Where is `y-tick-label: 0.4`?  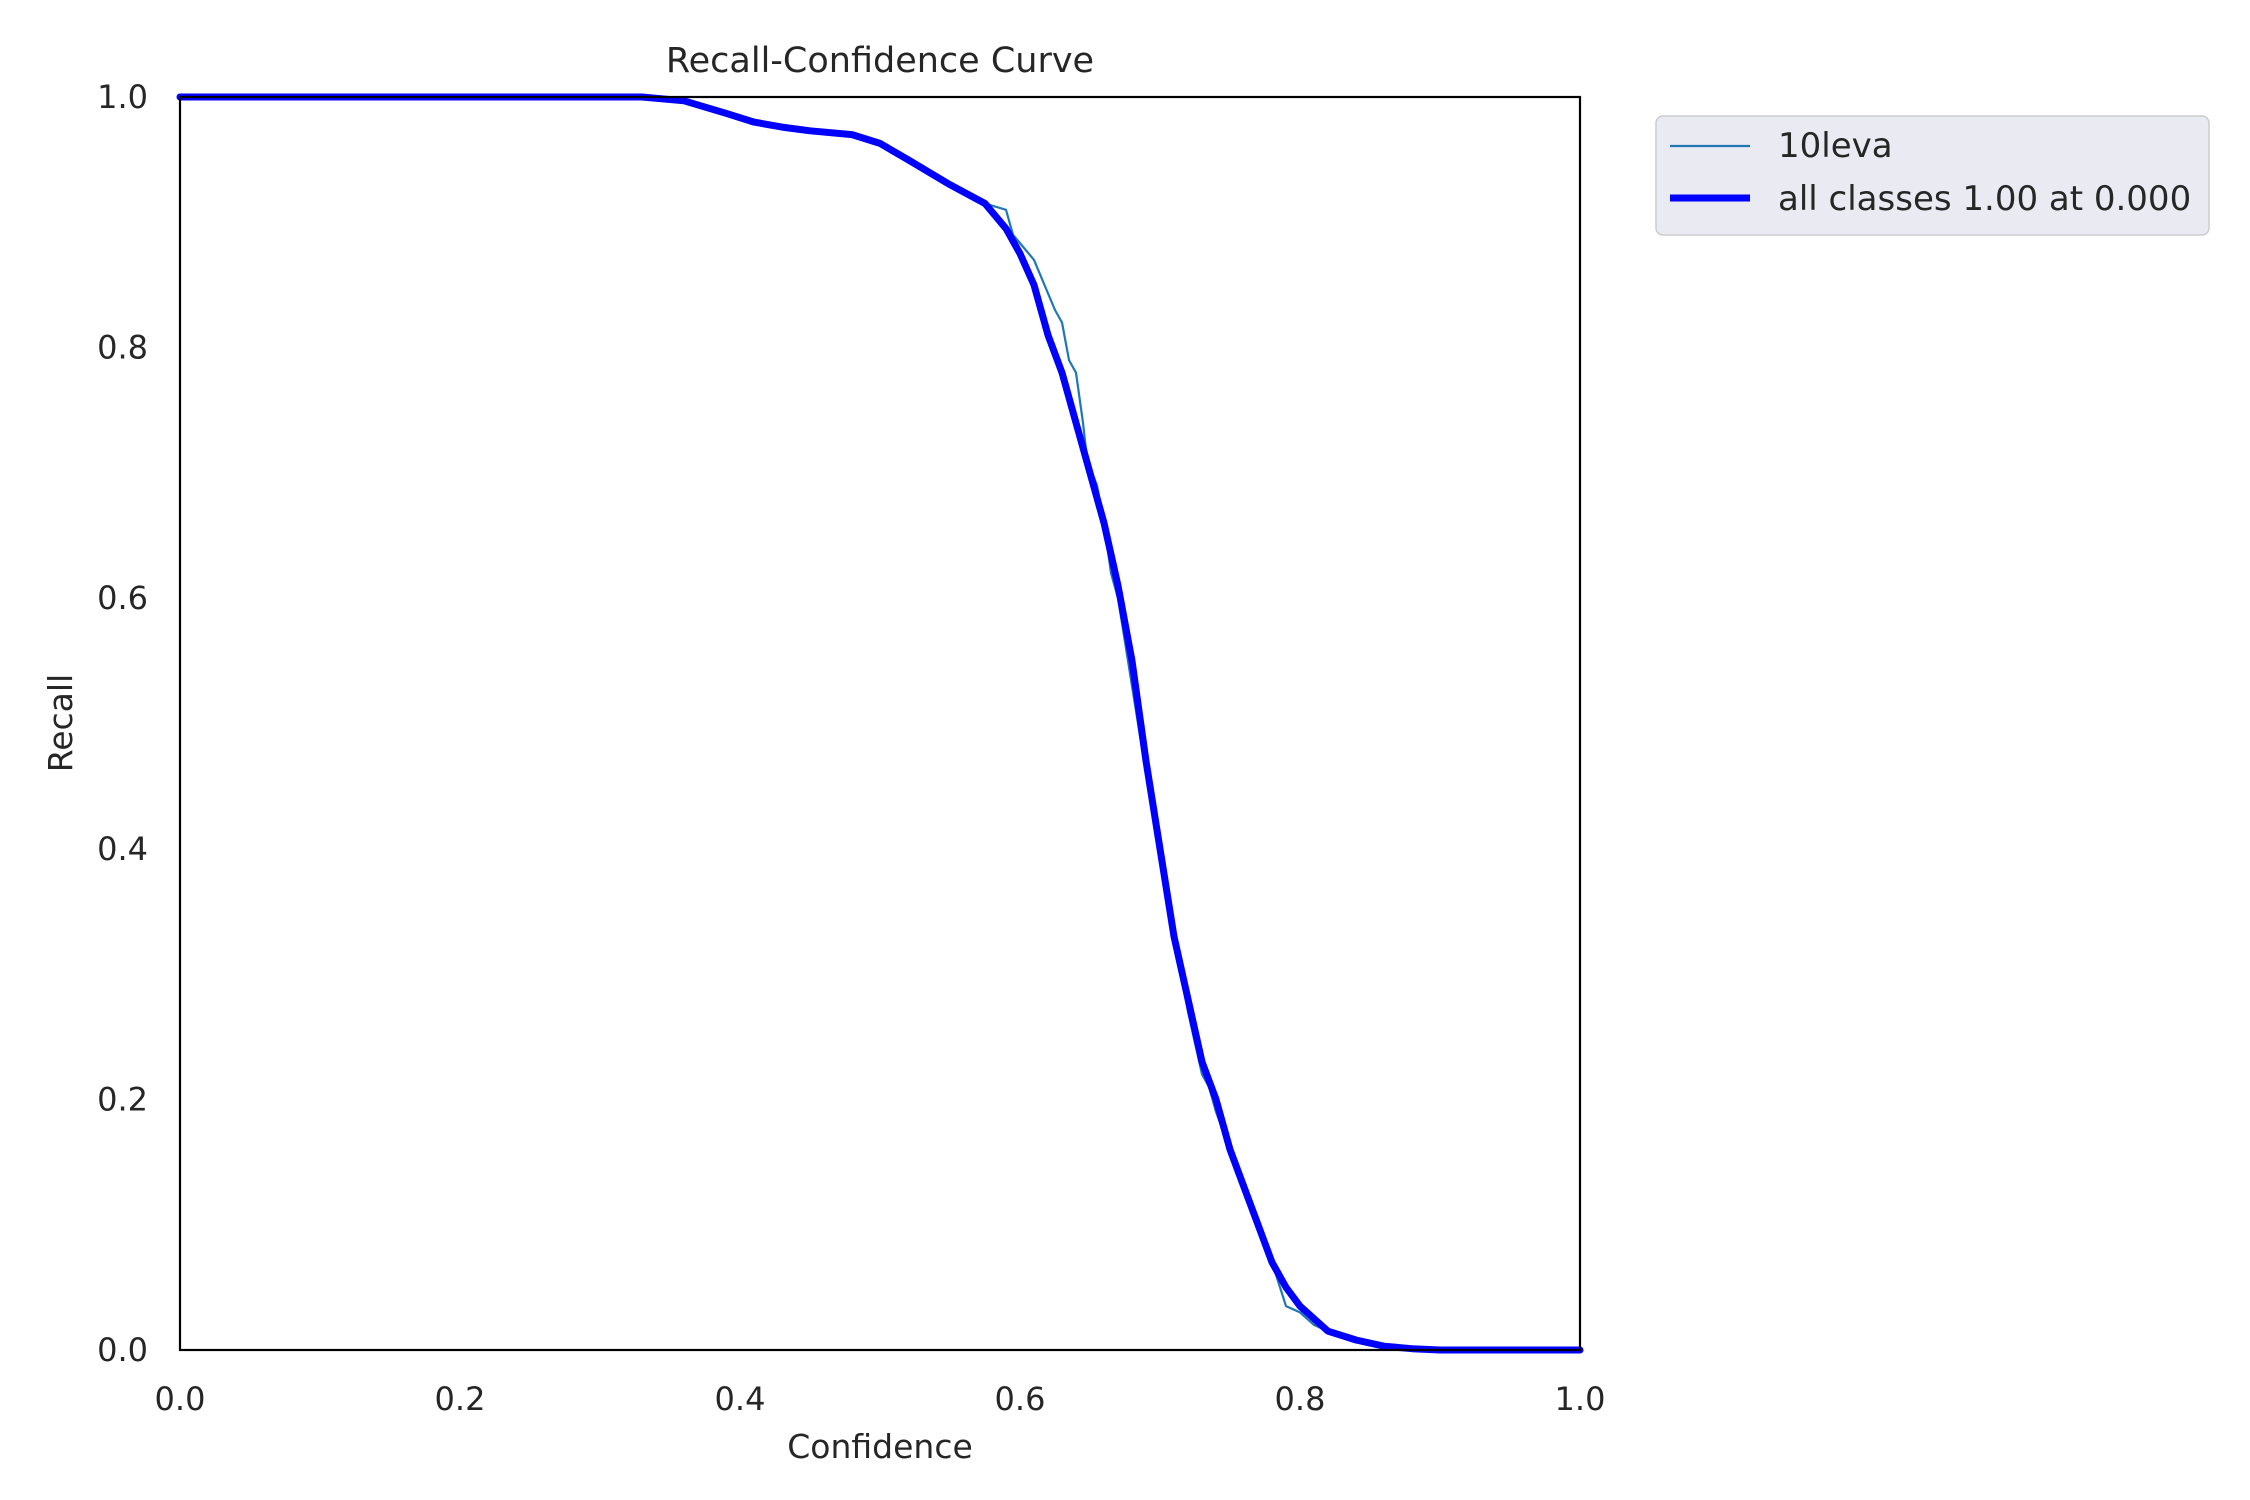
y-tick-label: 0.4 is located at coordinates (122, 849).